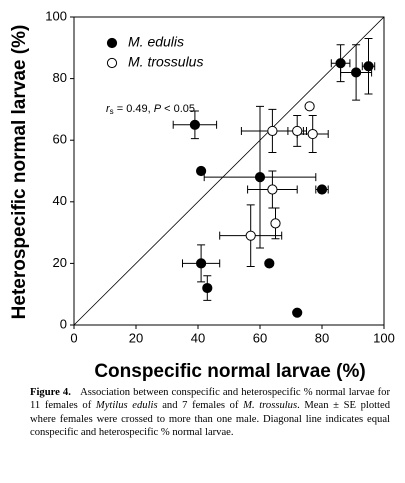 This screenshot has width=405, height=483. I want to click on y-tick-label: 80, so click(60, 77).